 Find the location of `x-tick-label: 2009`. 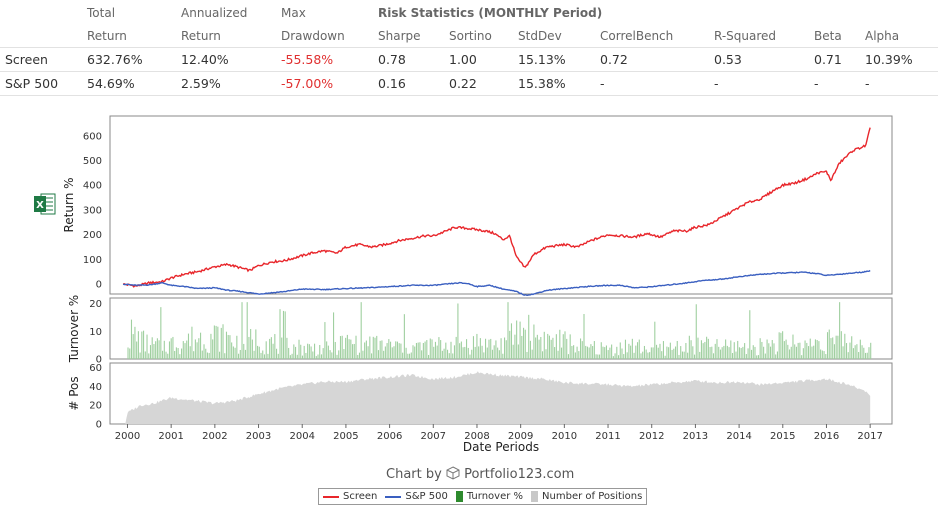

x-tick-label: 2009 is located at coordinates (520, 436).